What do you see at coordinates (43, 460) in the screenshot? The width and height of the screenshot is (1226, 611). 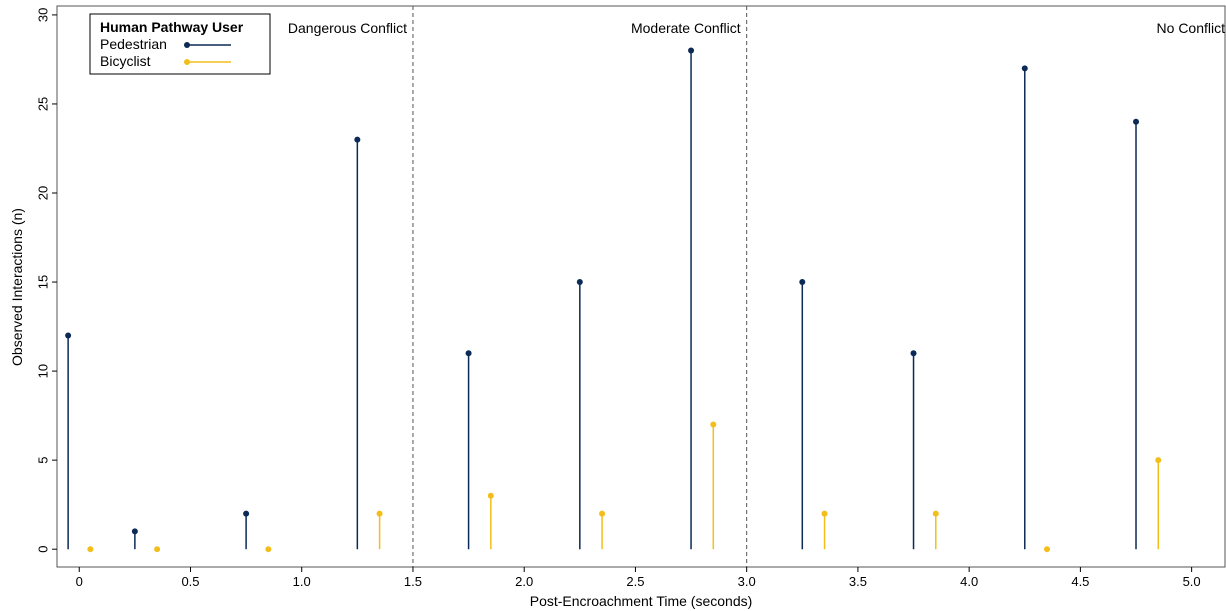 I see `y-tick-label: 5` at bounding box center [43, 460].